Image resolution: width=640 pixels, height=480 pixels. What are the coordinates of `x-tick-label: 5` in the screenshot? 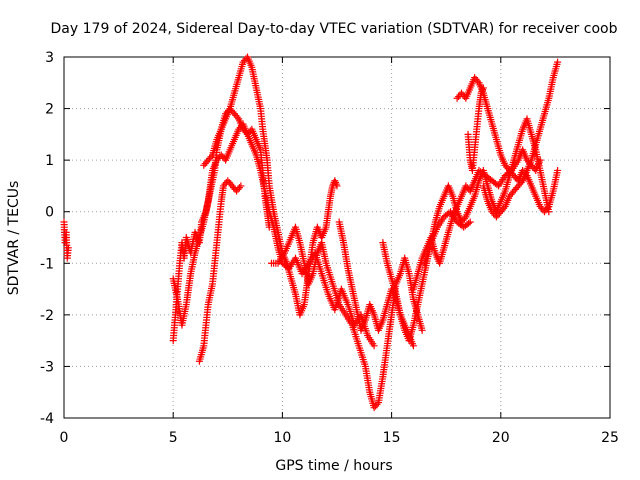 It's located at (173, 438).